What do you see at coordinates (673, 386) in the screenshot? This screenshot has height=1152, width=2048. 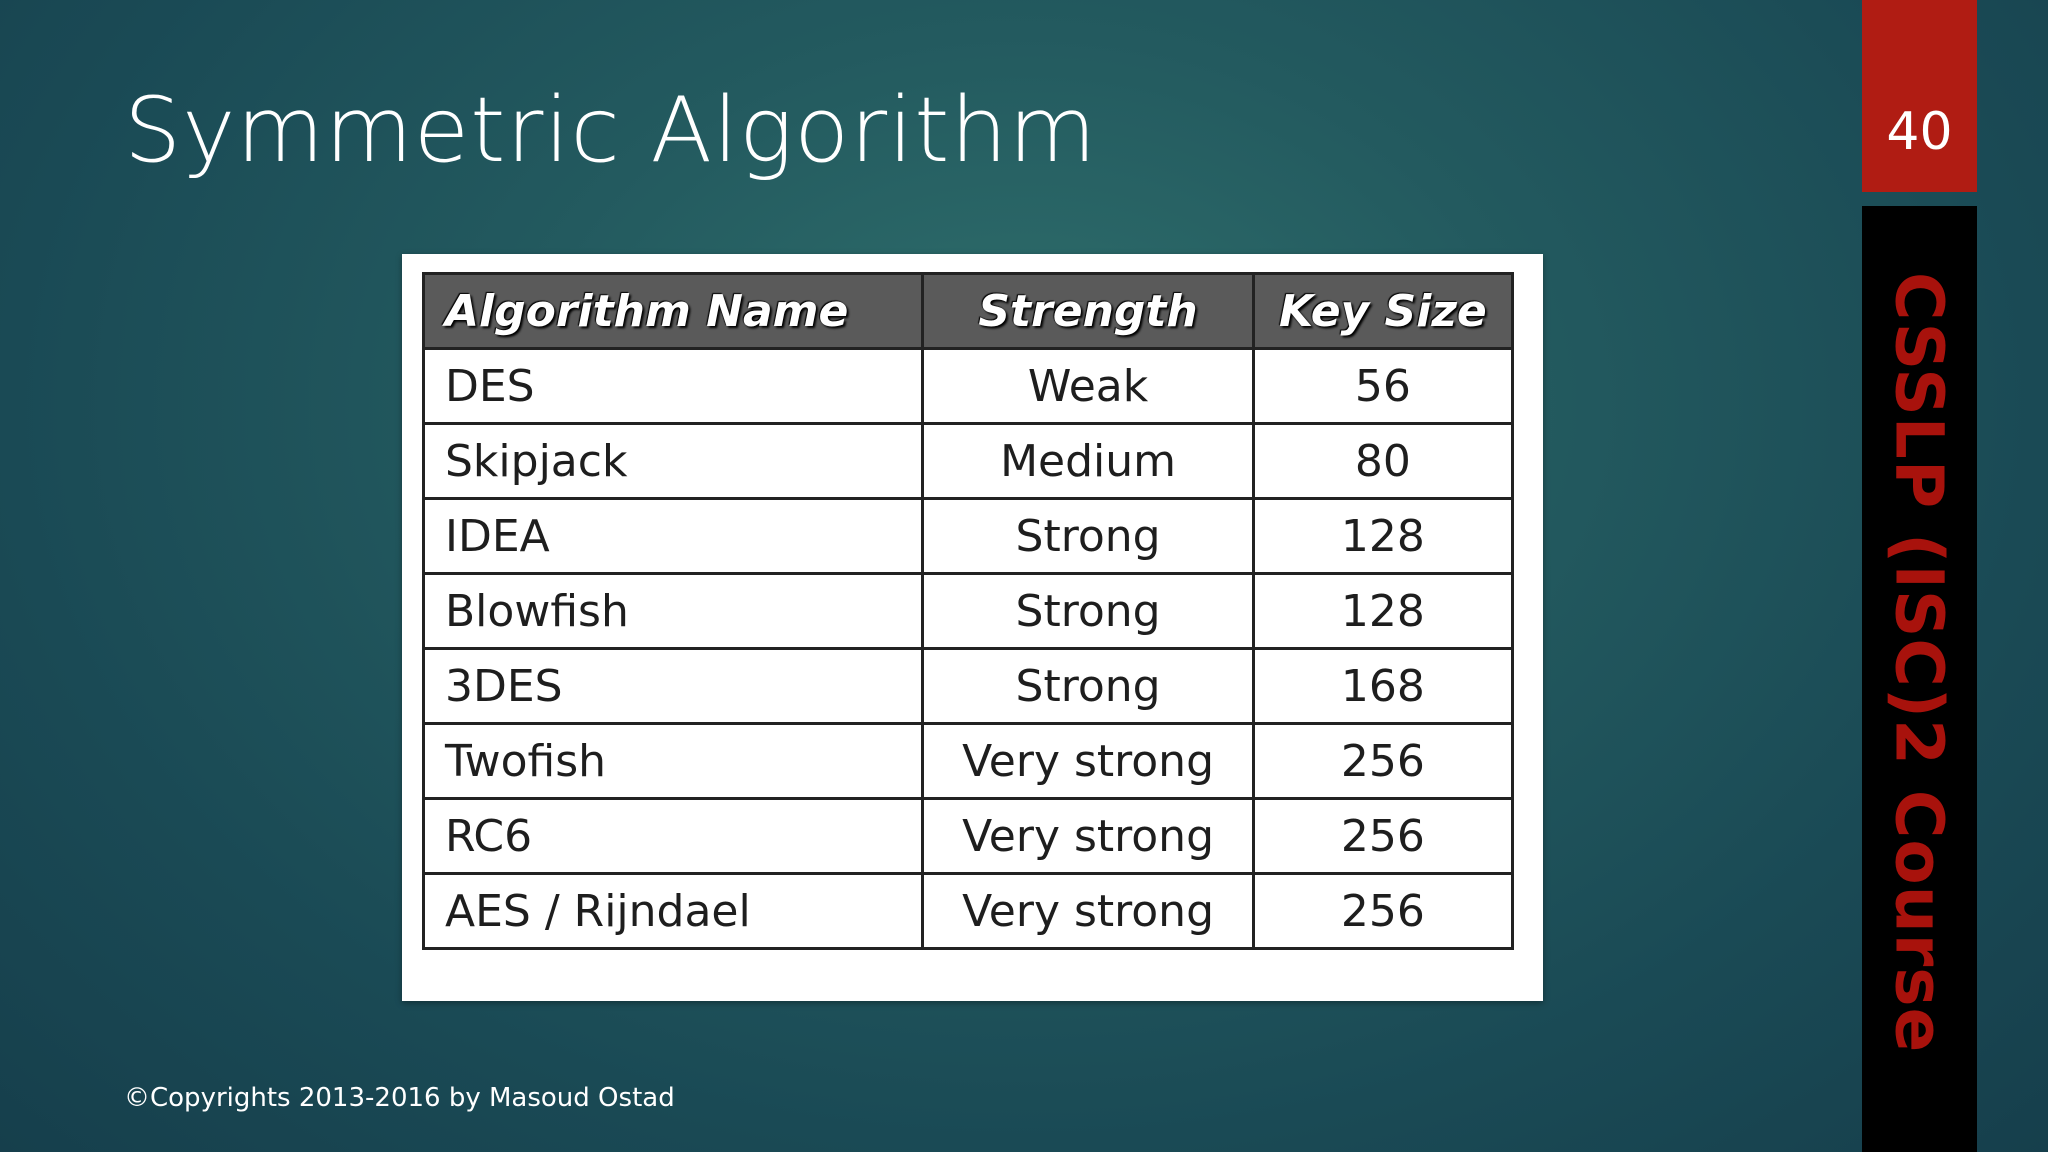 I see `algorithm-name-cell: DES` at bounding box center [673, 386].